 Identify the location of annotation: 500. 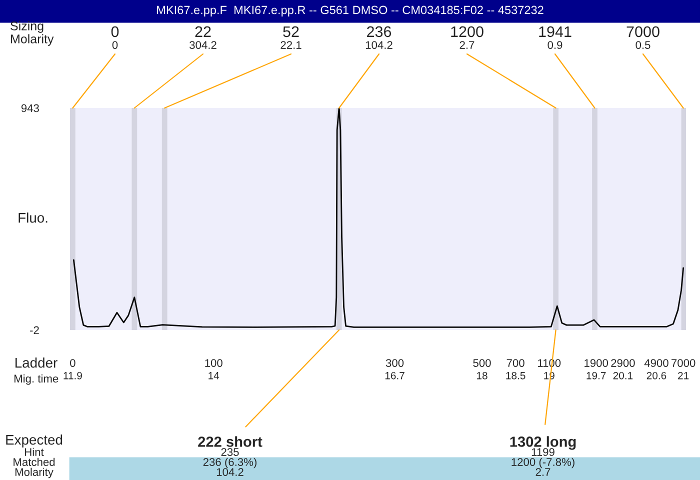
(482, 363).